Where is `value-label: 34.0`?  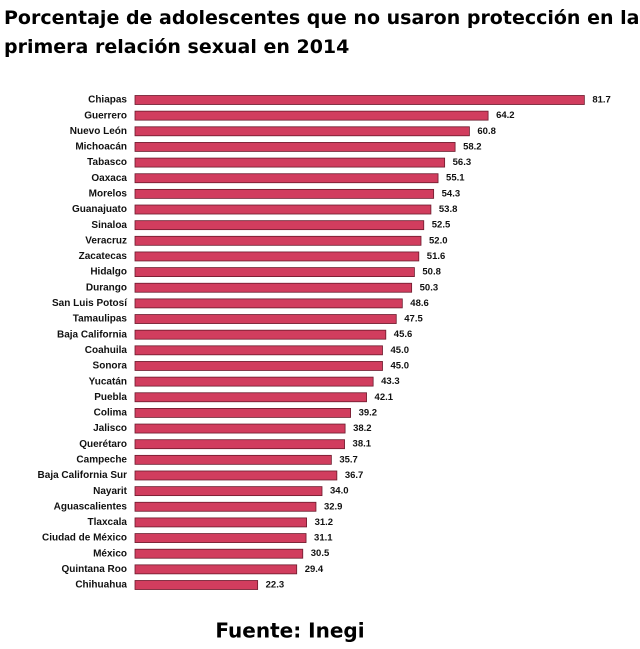 value-label: 34.0 is located at coordinates (339, 491).